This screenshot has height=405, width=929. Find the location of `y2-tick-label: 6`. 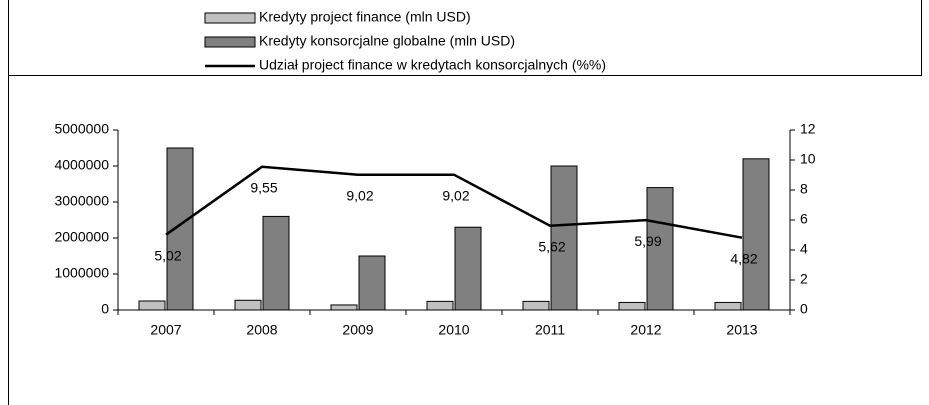

y2-tick-label: 6 is located at coordinates (804, 219).